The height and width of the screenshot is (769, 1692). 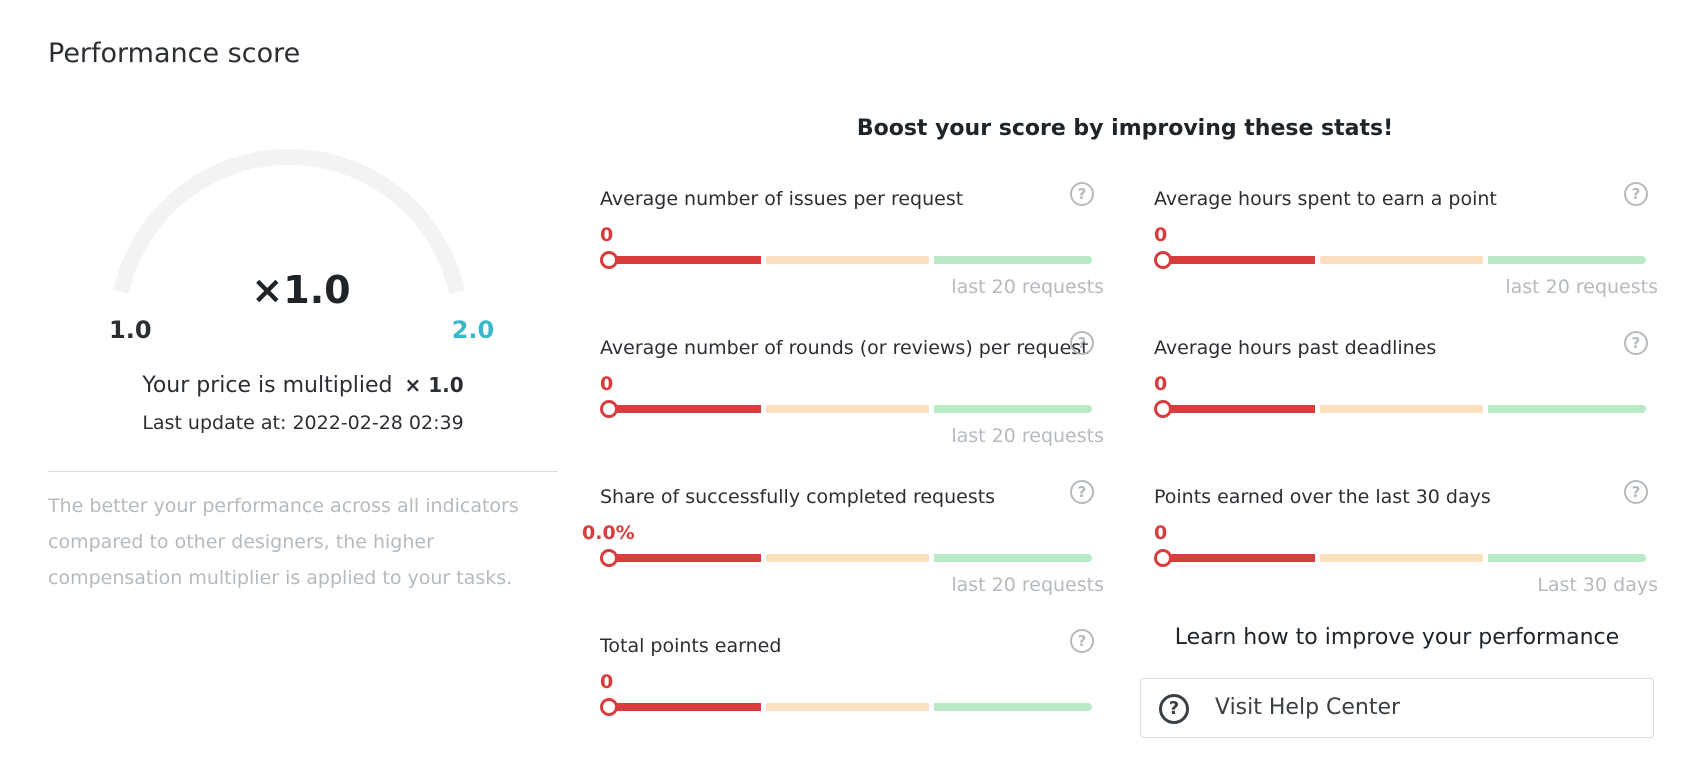 I want to click on score-gauge: ×1.0 1.0 2.0, so click(x=301, y=235).